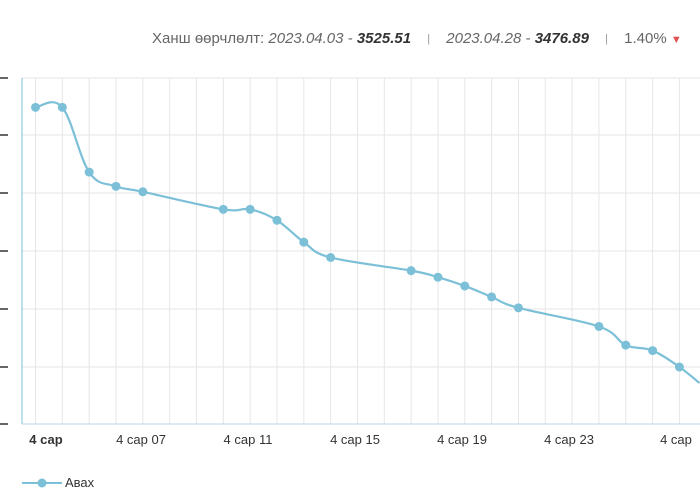  Describe the element at coordinates (384, 38) in the screenshot. I see `start-value: 3525.51` at that location.